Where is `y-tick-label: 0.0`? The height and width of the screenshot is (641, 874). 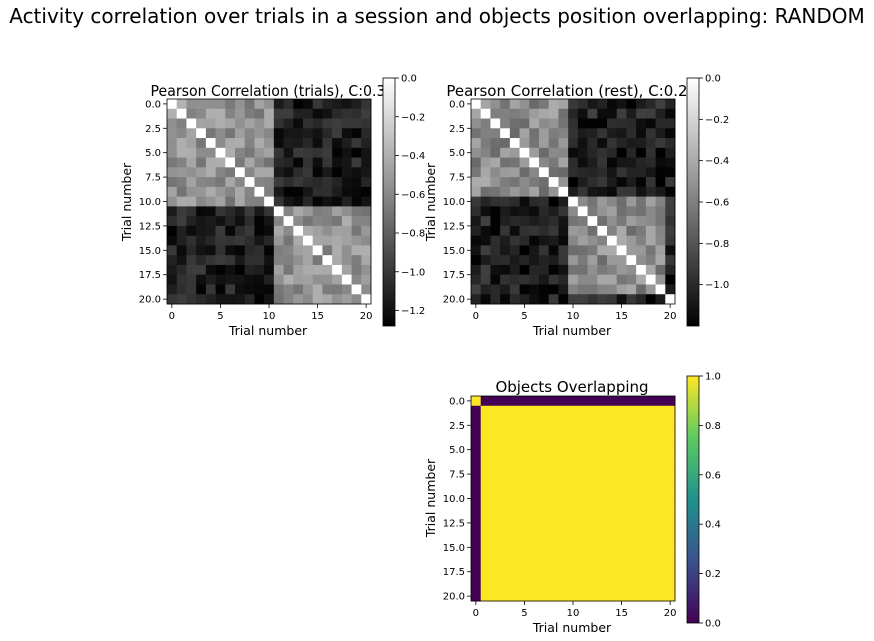
y-tick-label: 0.0 is located at coordinates (457, 401).